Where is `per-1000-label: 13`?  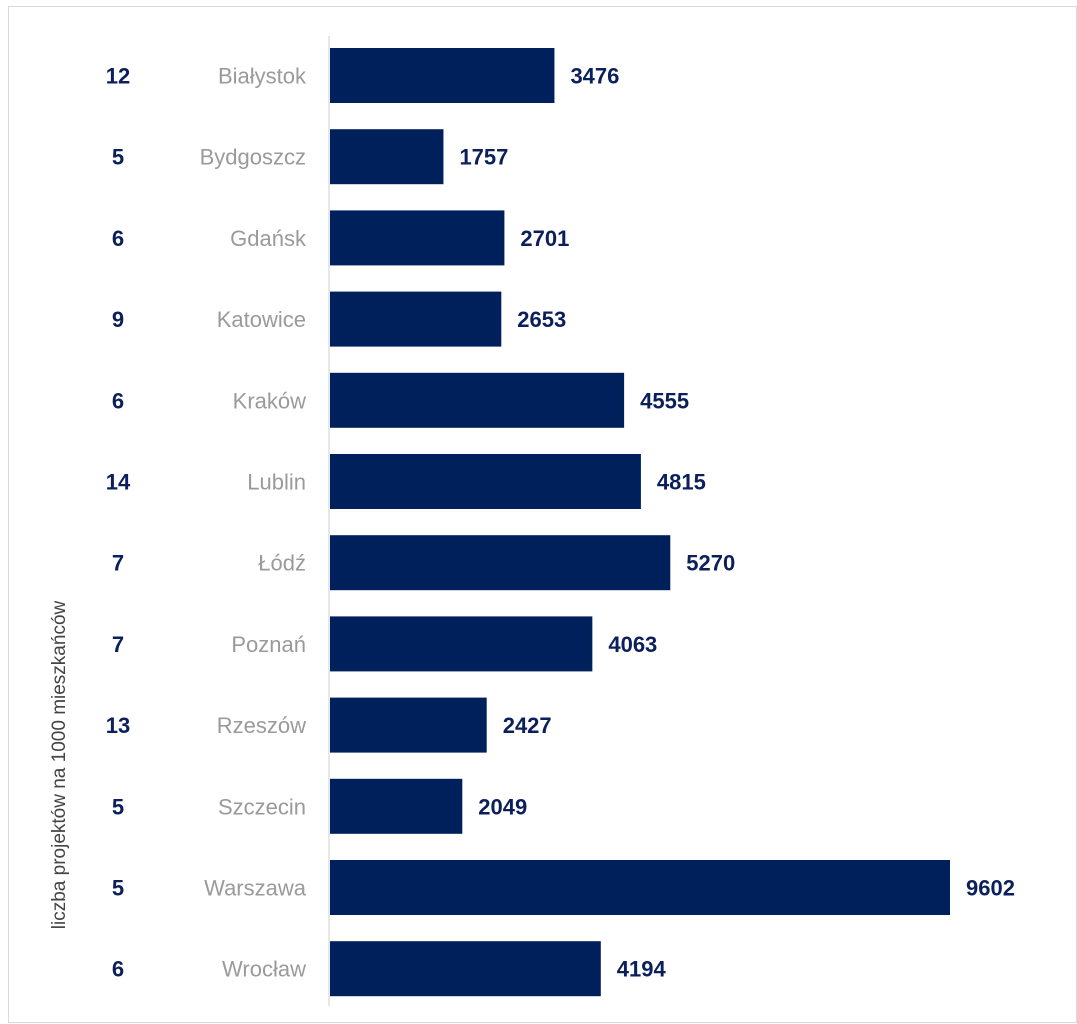
per-1000-label: 13 is located at coordinates (118, 725).